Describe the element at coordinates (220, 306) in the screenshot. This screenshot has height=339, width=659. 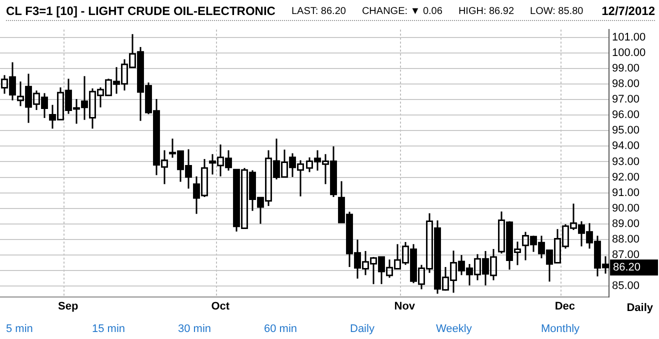
I see `x-tick-label: Oct` at that location.